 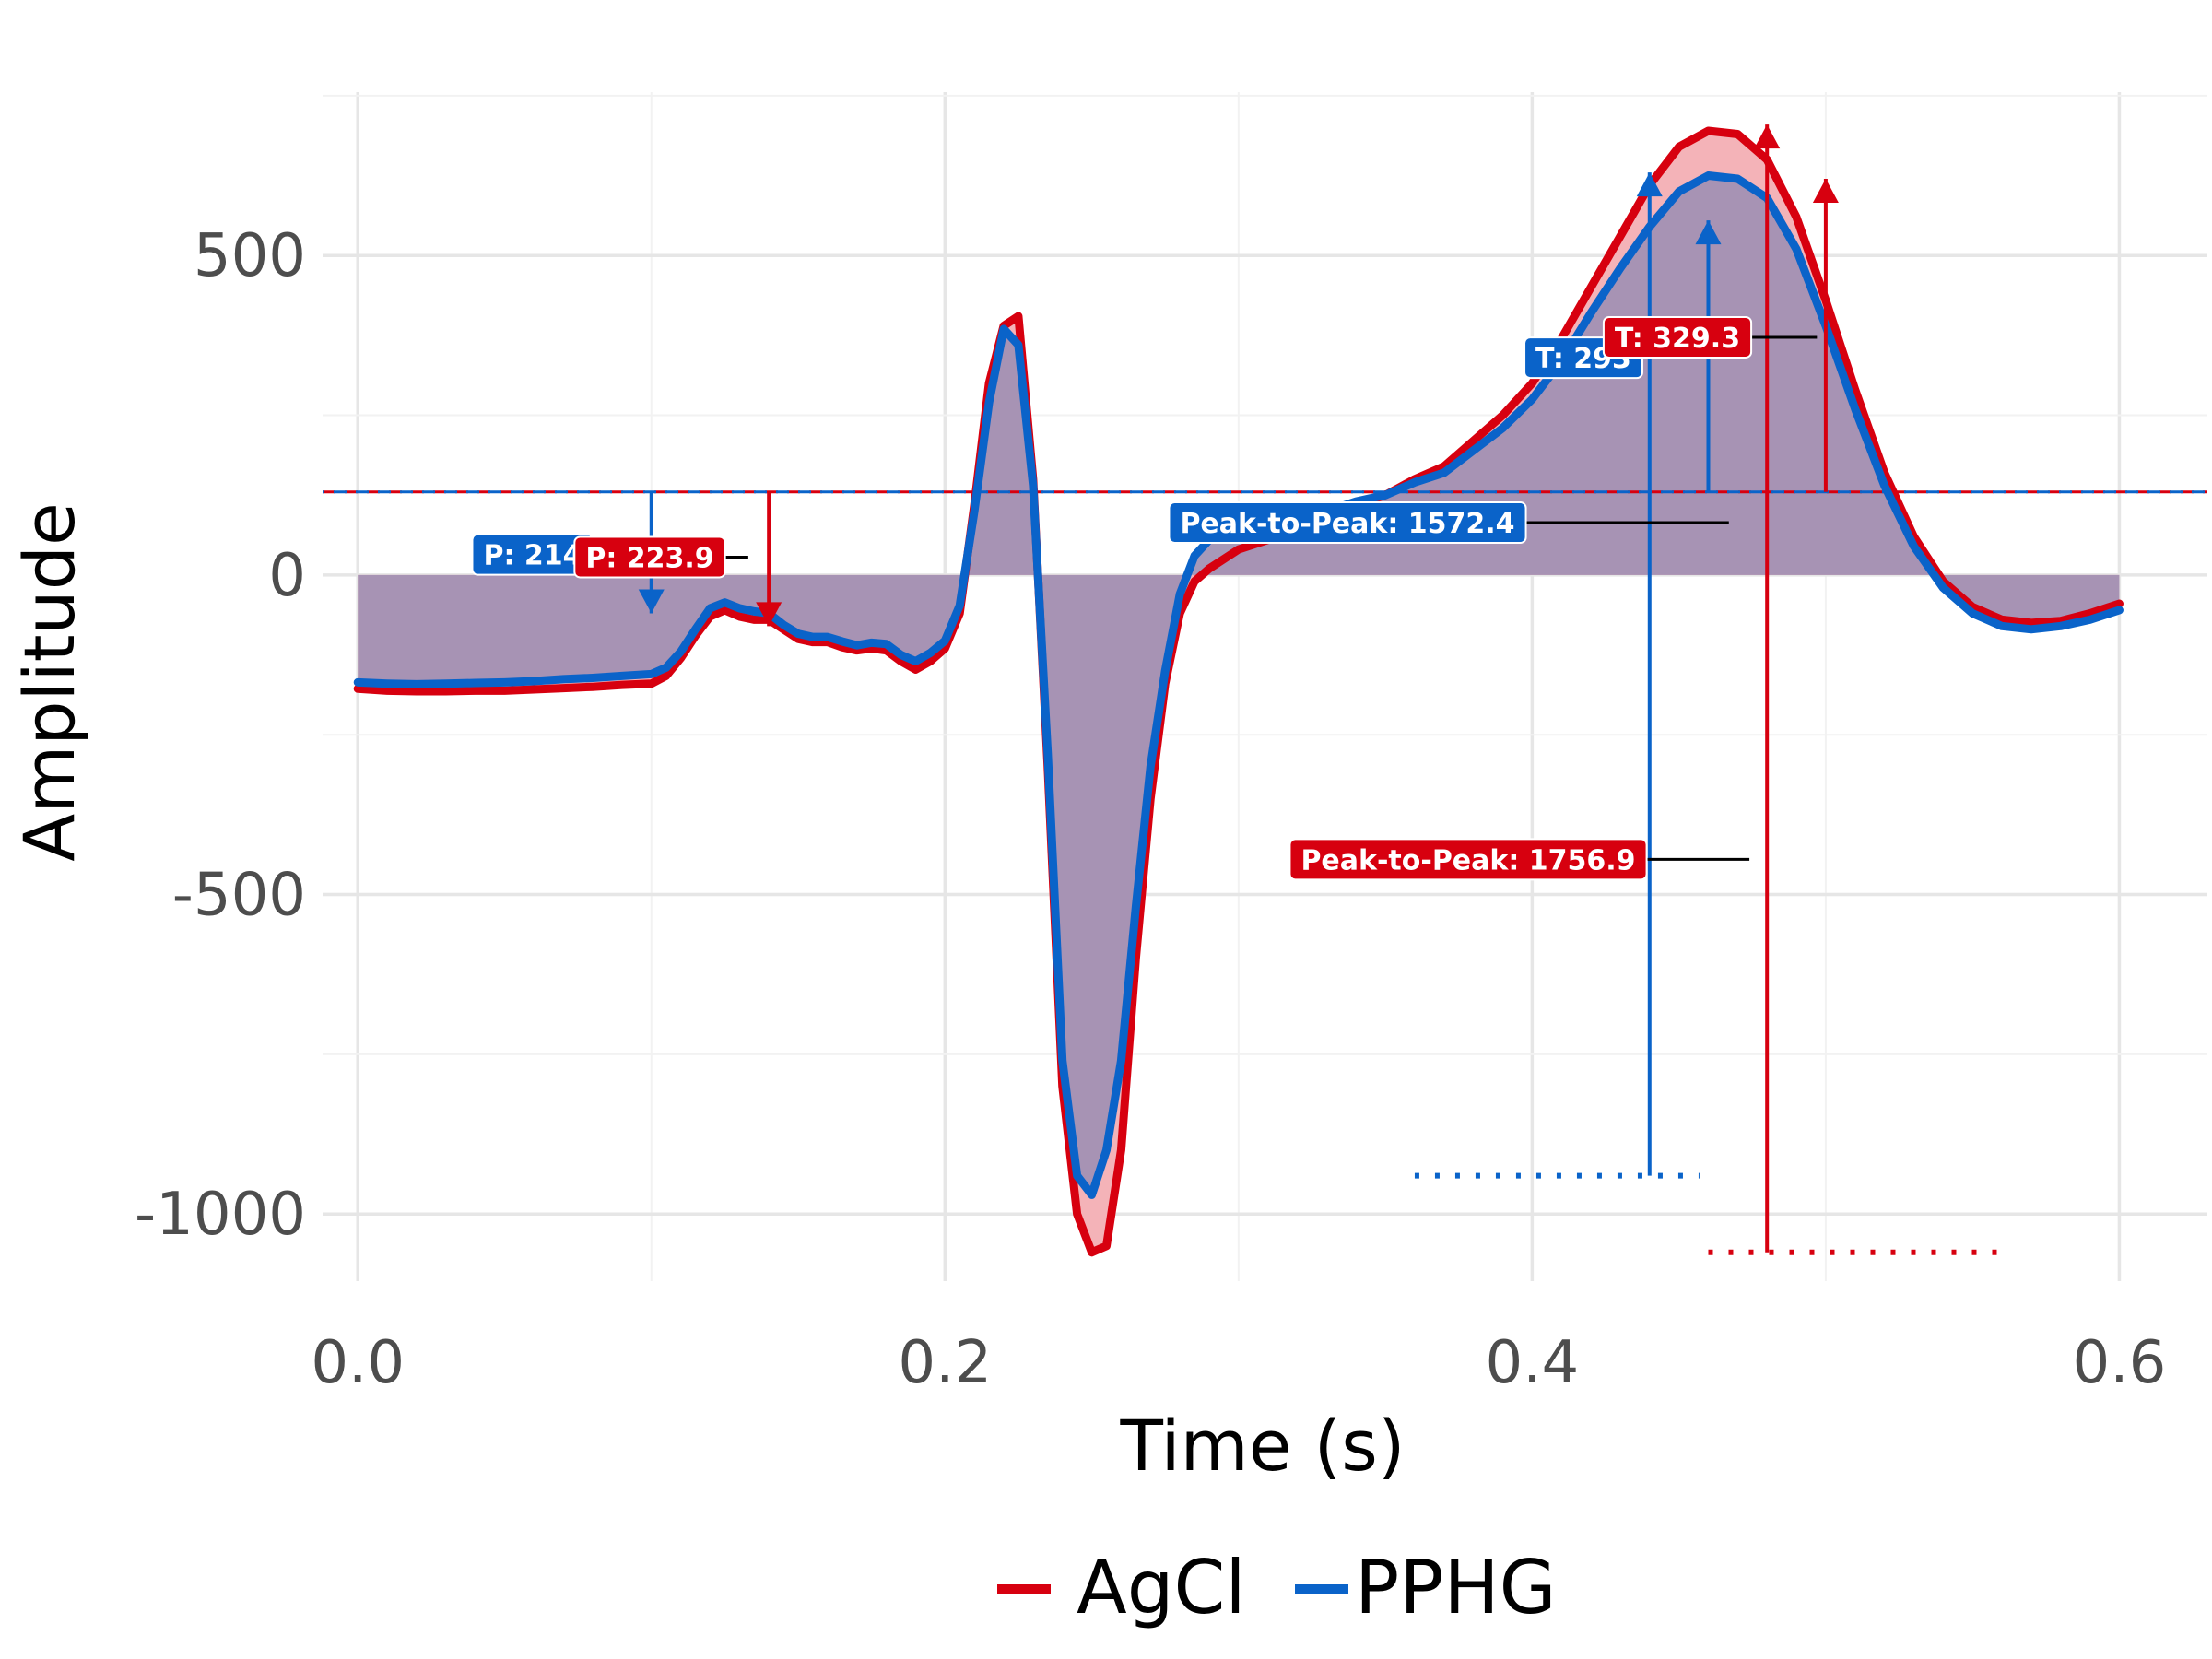 I want to click on annotation-p2p-pphg-text: Peak-to-Peak: 1572.4, so click(x=1347, y=524).